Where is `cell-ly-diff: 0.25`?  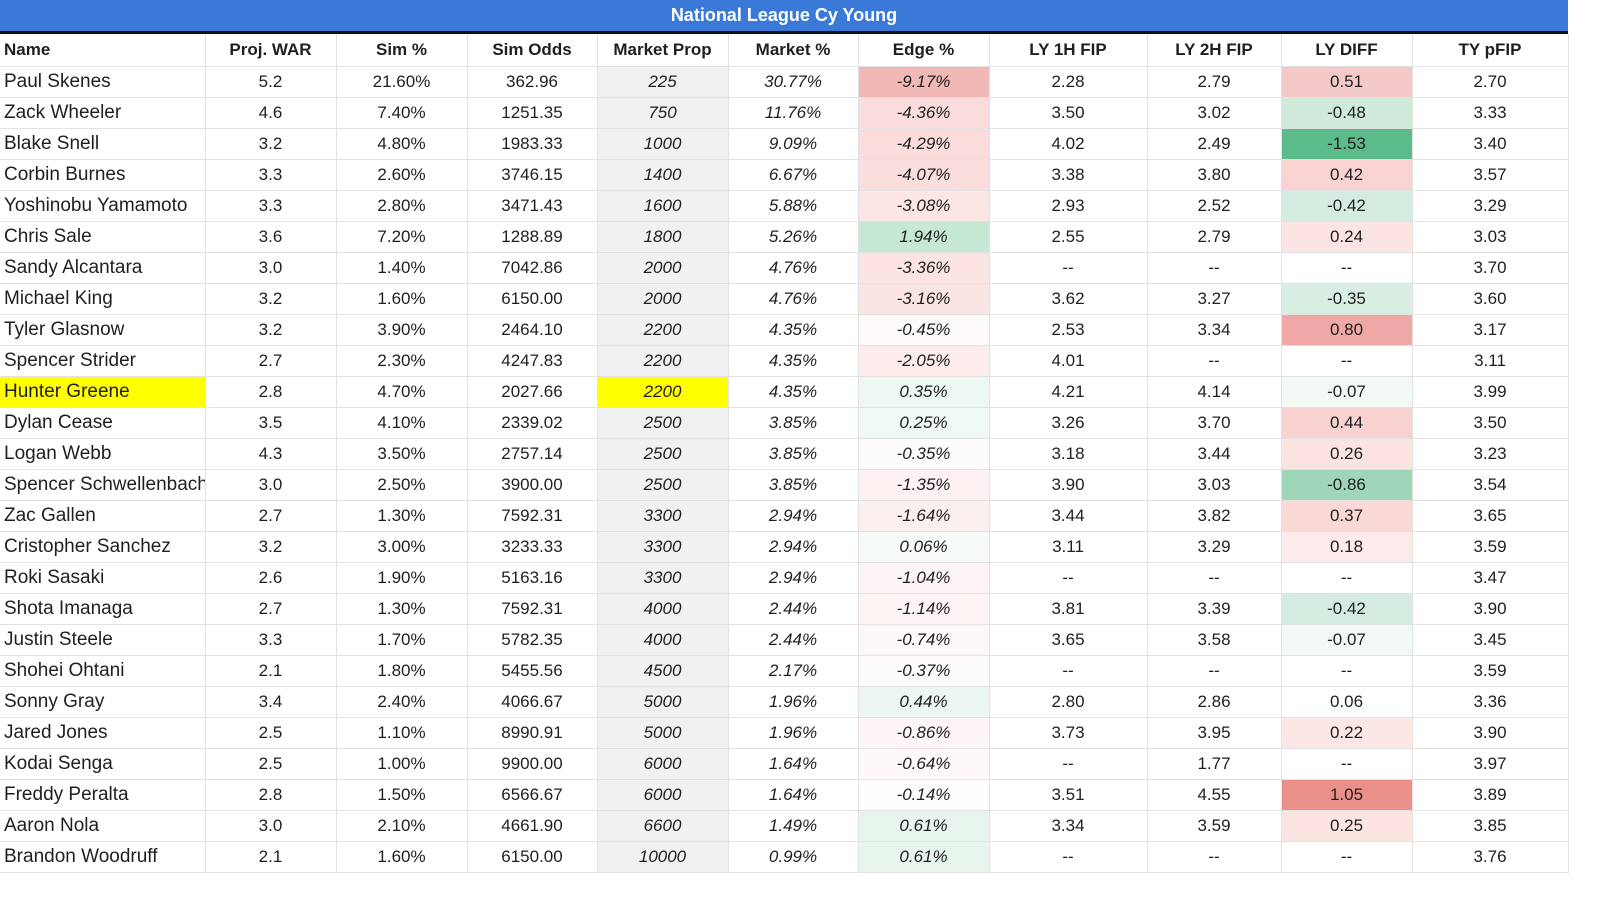
cell-ly-diff: 0.25 is located at coordinates (1347, 826).